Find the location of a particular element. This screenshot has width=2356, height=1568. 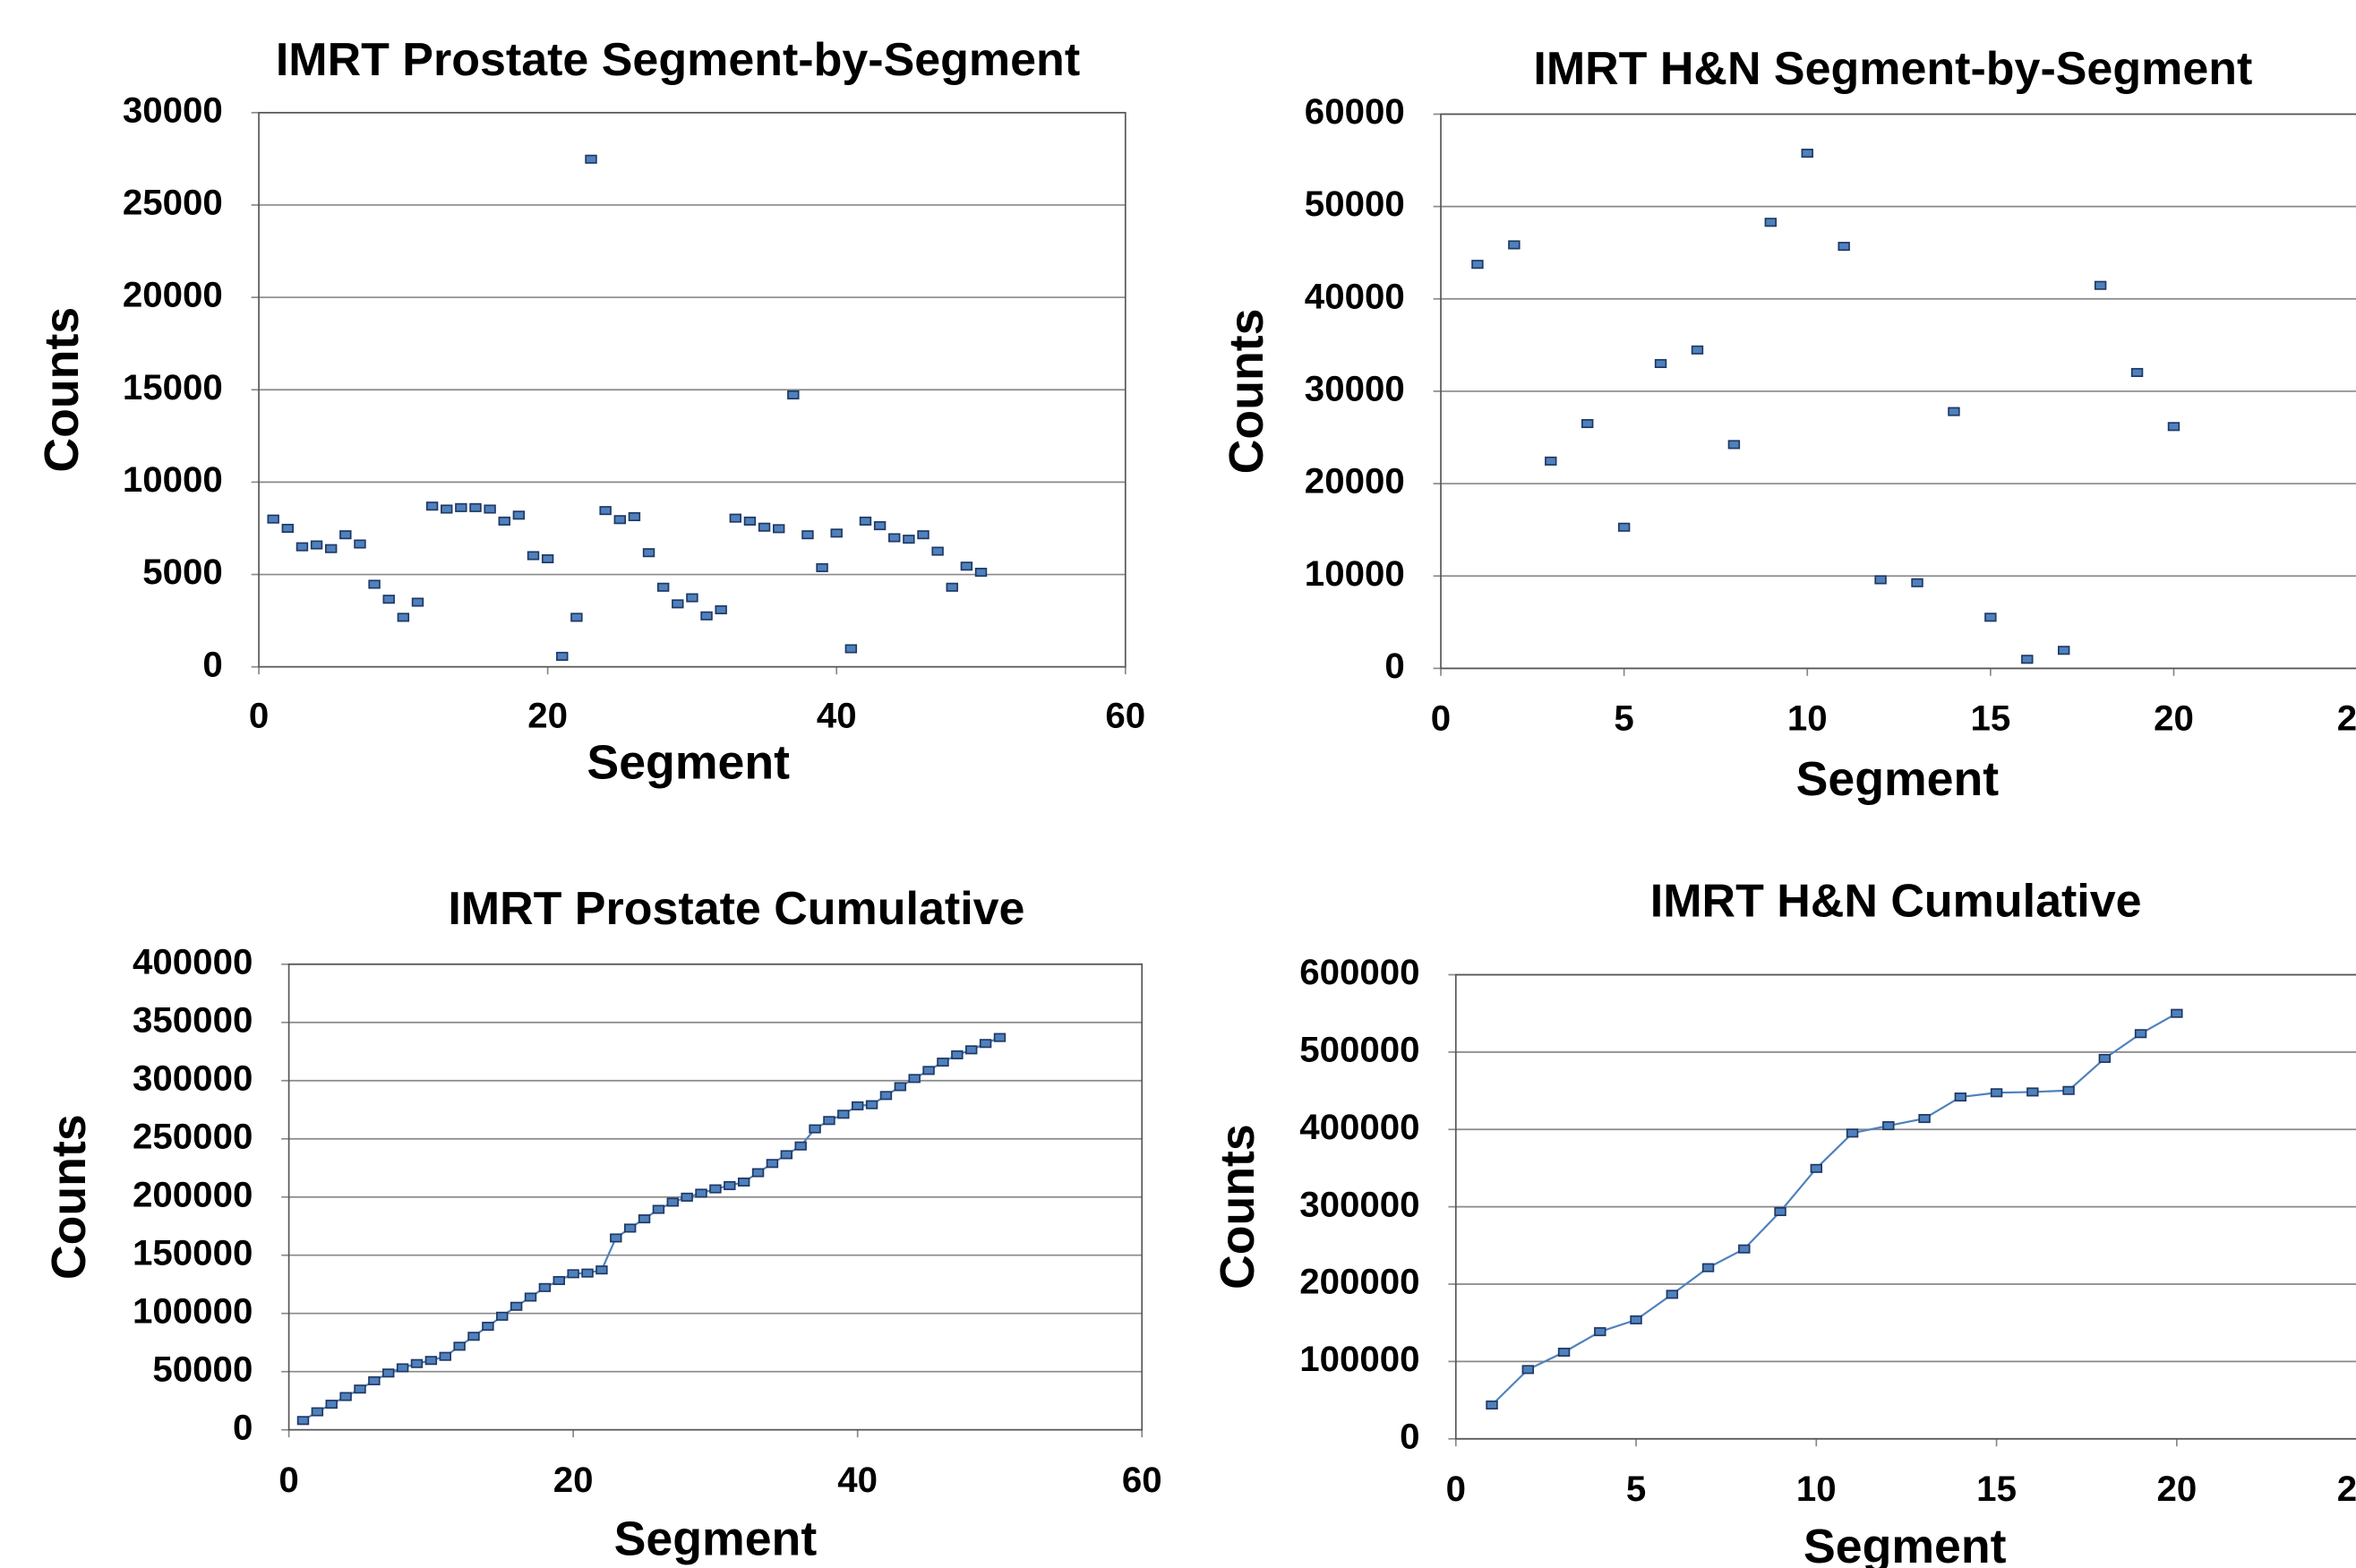

y-tick-label: 25000 is located at coordinates (173, 203).